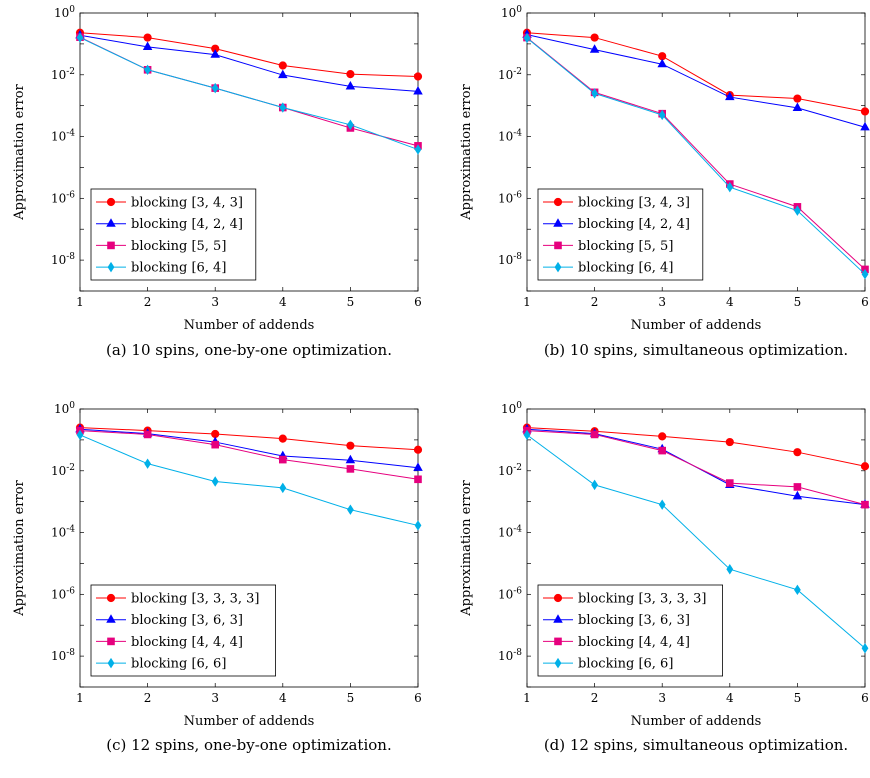 Image resolution: width=870 pixels, height=778 pixels. Describe the element at coordinates (249, 325) in the screenshot. I see `x-axis-label: Number of addends` at that location.